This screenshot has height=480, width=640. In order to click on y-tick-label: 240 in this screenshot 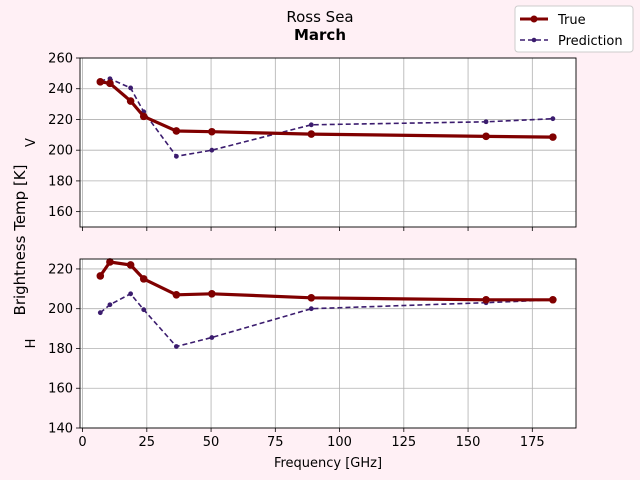, I will do `click(60, 89)`.